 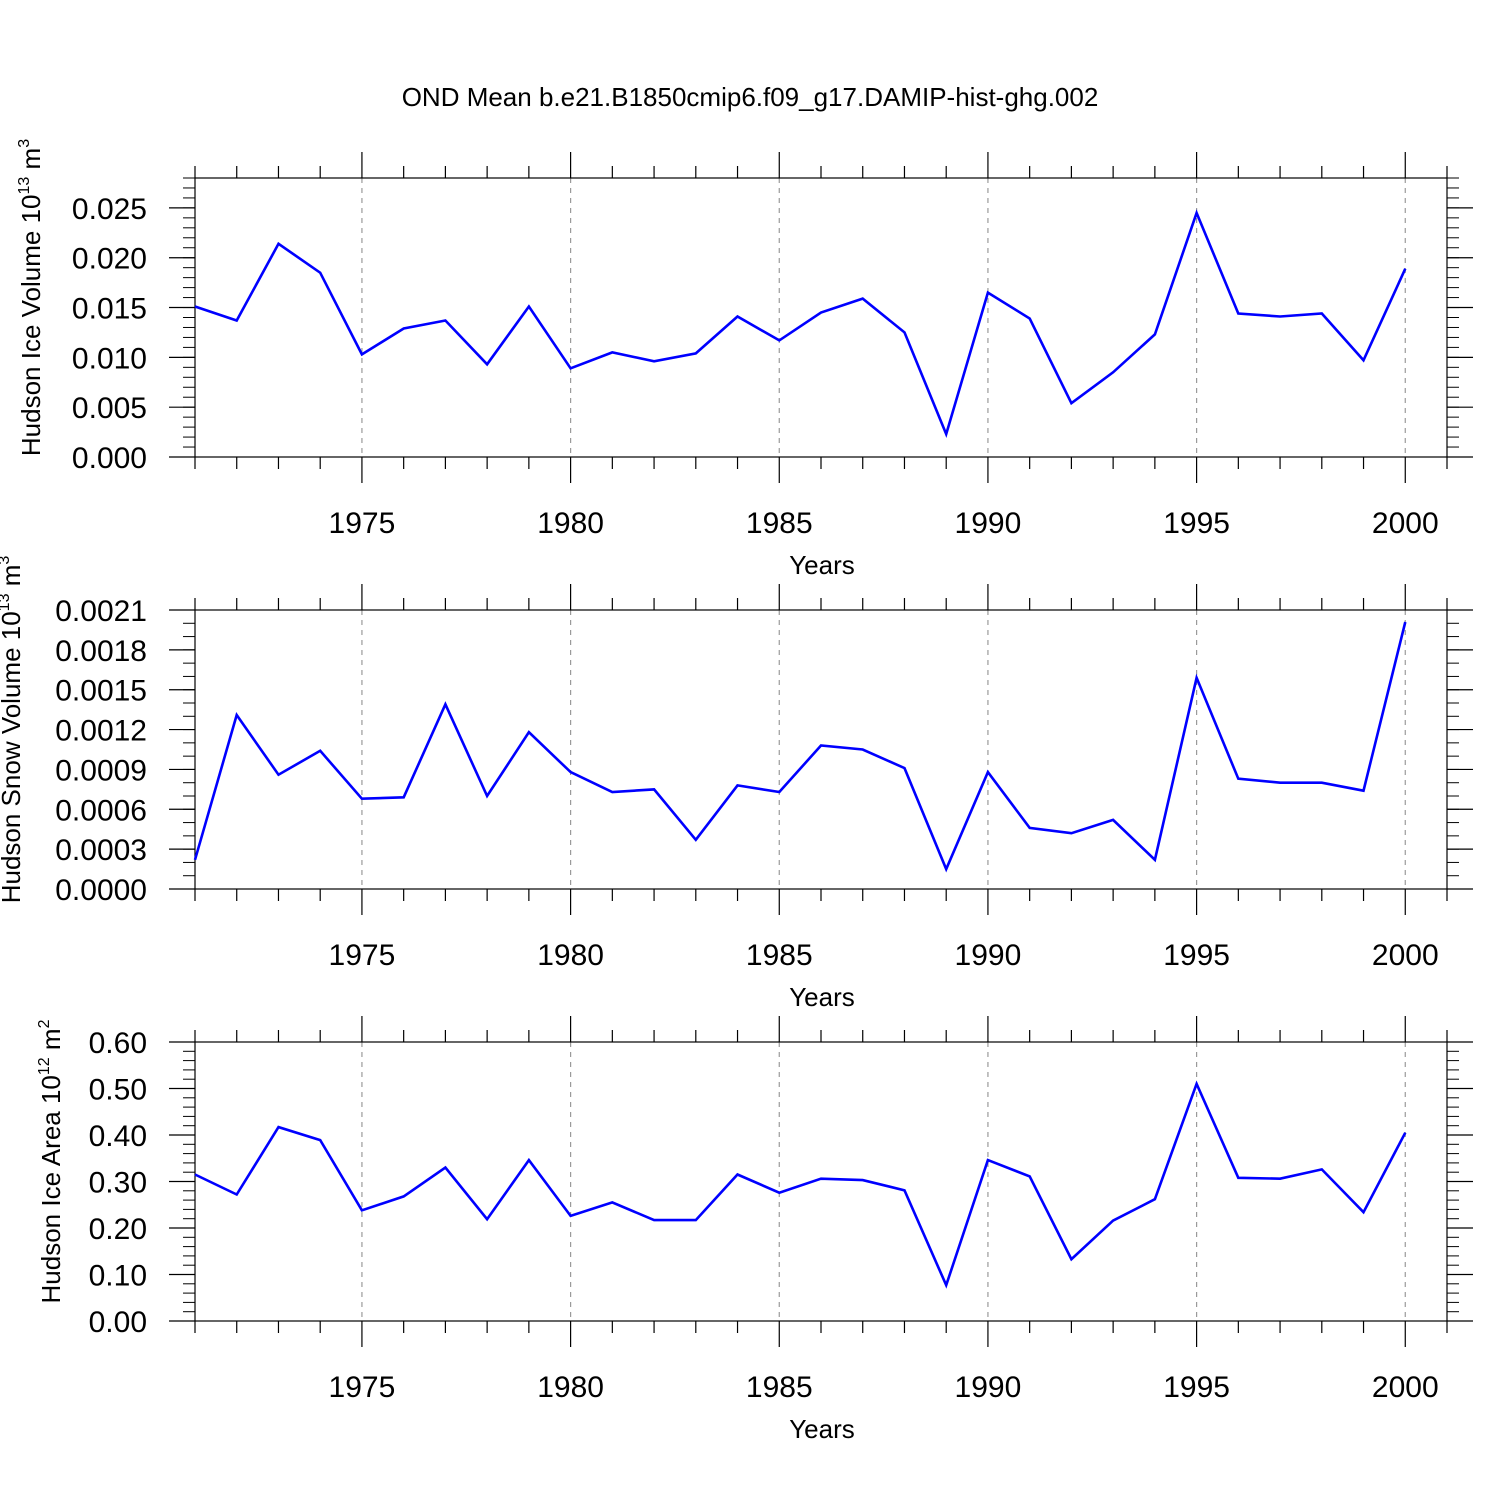 What do you see at coordinates (101, 850) in the screenshot?
I see `y-tick-label: 0.0003` at bounding box center [101, 850].